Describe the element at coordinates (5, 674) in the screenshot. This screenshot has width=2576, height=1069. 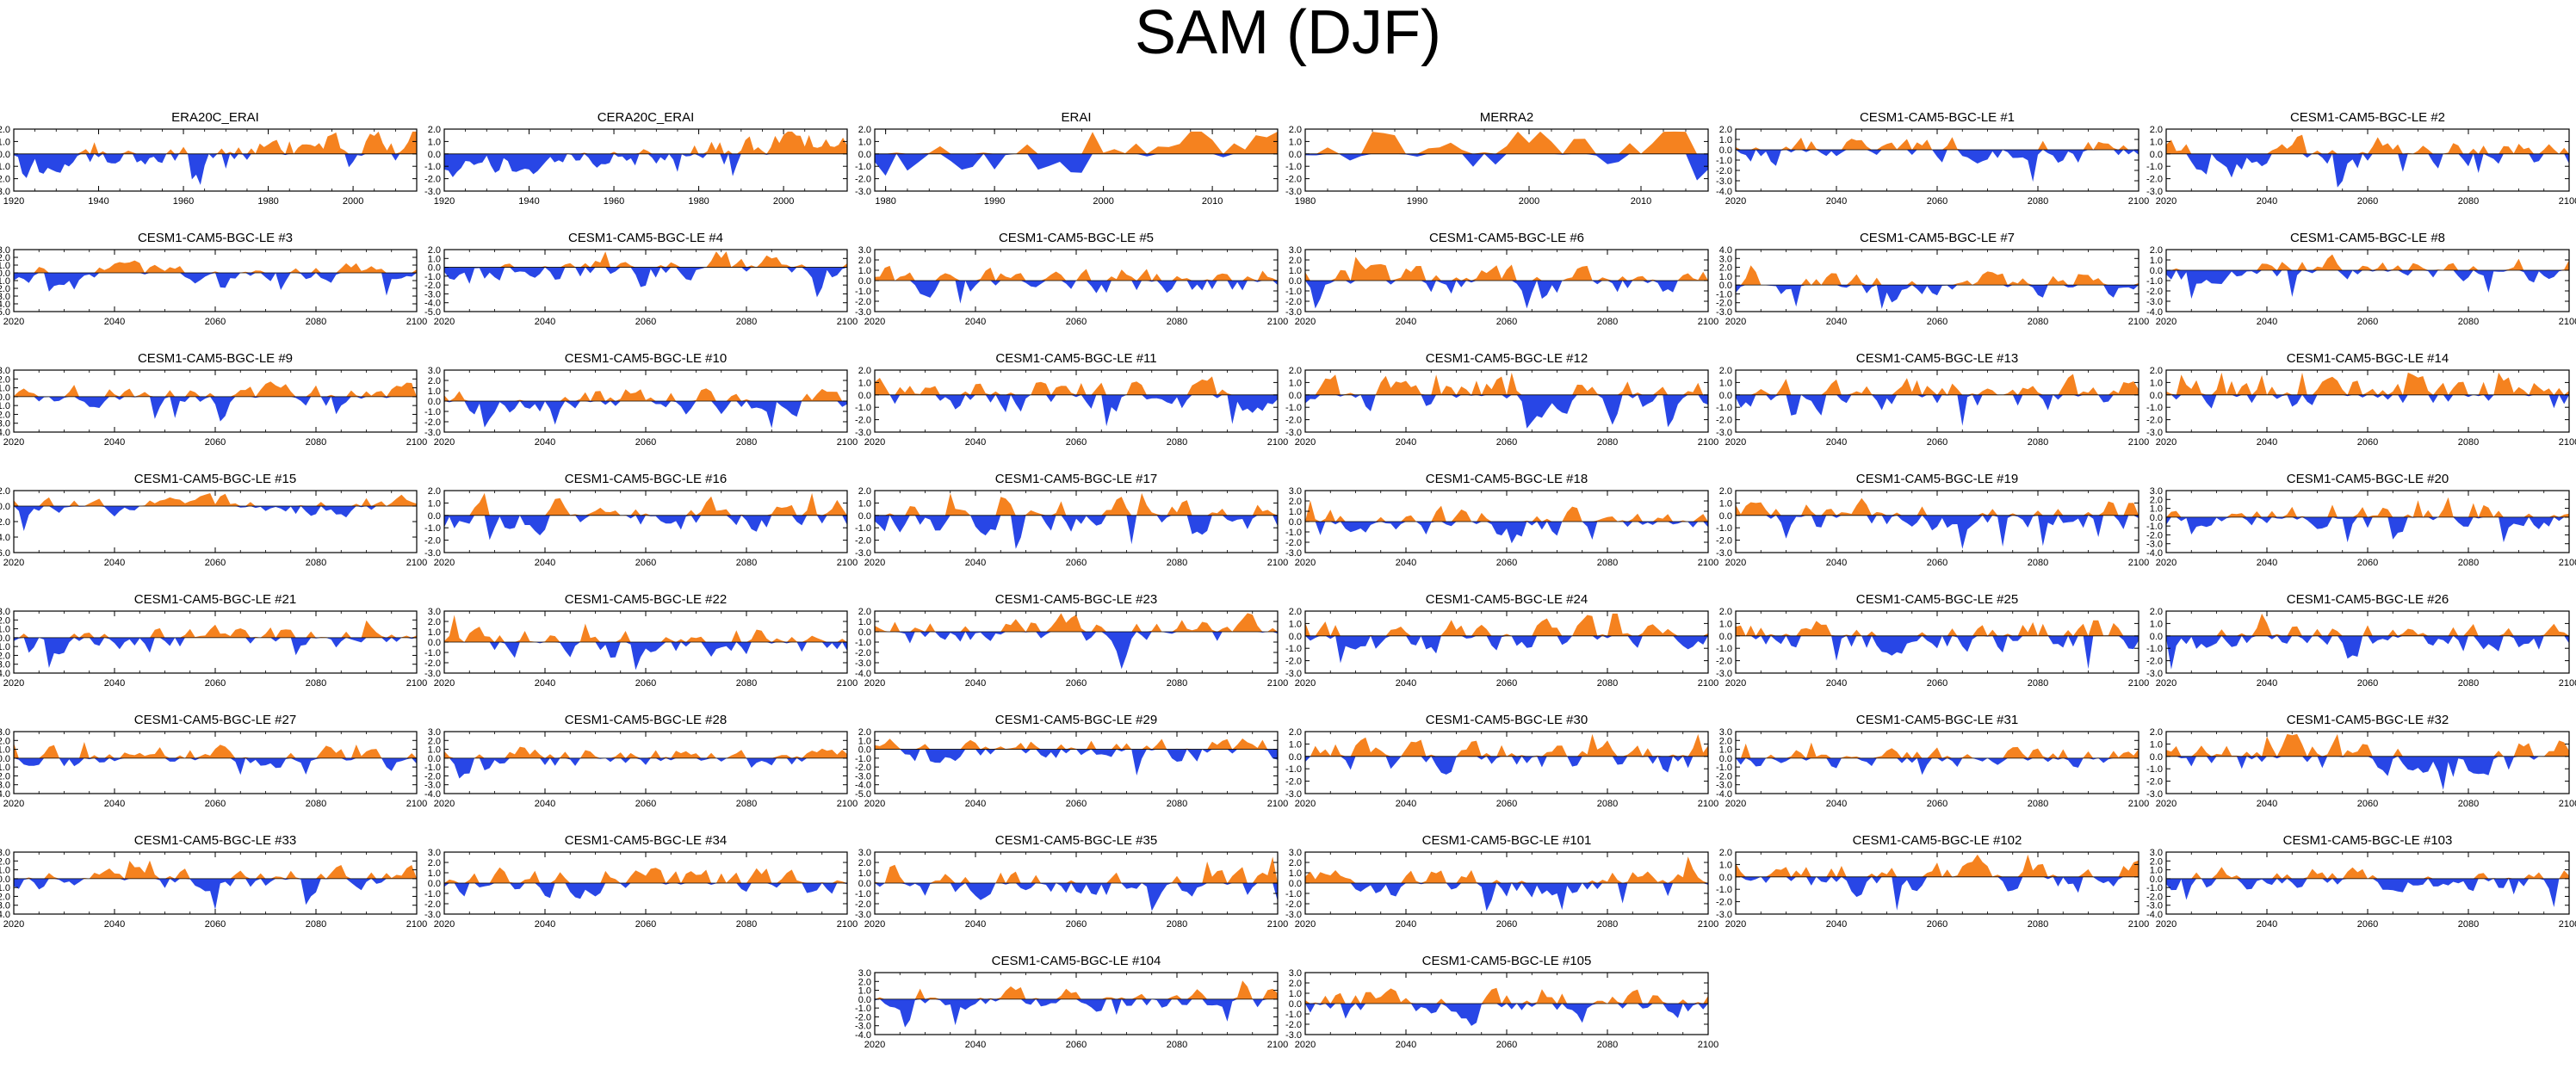
I see `y-tick-label: -4.0` at that location.